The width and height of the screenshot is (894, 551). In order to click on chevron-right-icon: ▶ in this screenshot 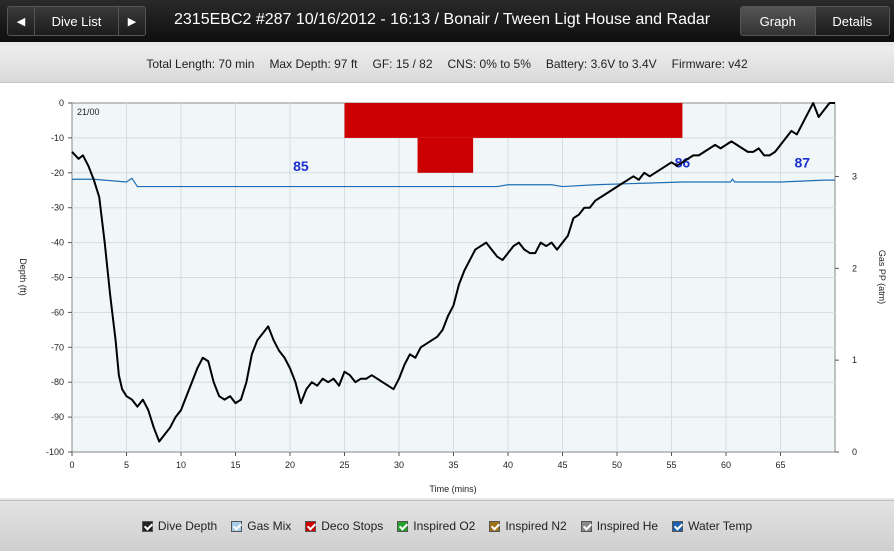, I will do `click(132, 21)`.